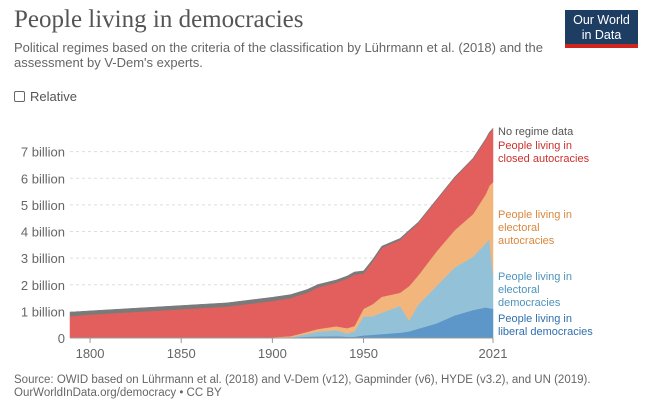 The height and width of the screenshot is (403, 646). I want to click on relative-toggle: Relative, so click(45, 96).